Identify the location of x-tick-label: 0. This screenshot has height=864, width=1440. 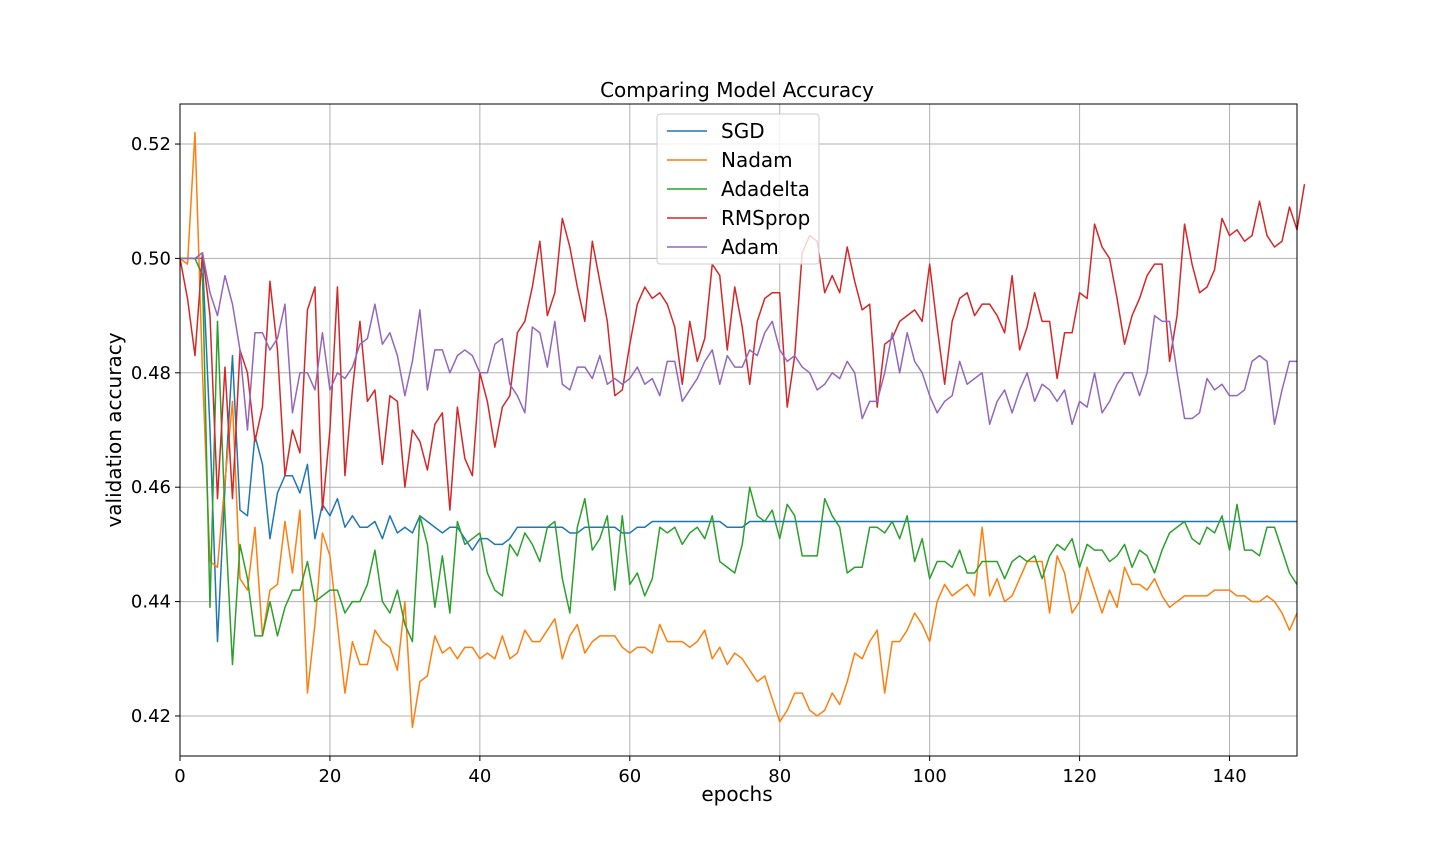
(179, 776).